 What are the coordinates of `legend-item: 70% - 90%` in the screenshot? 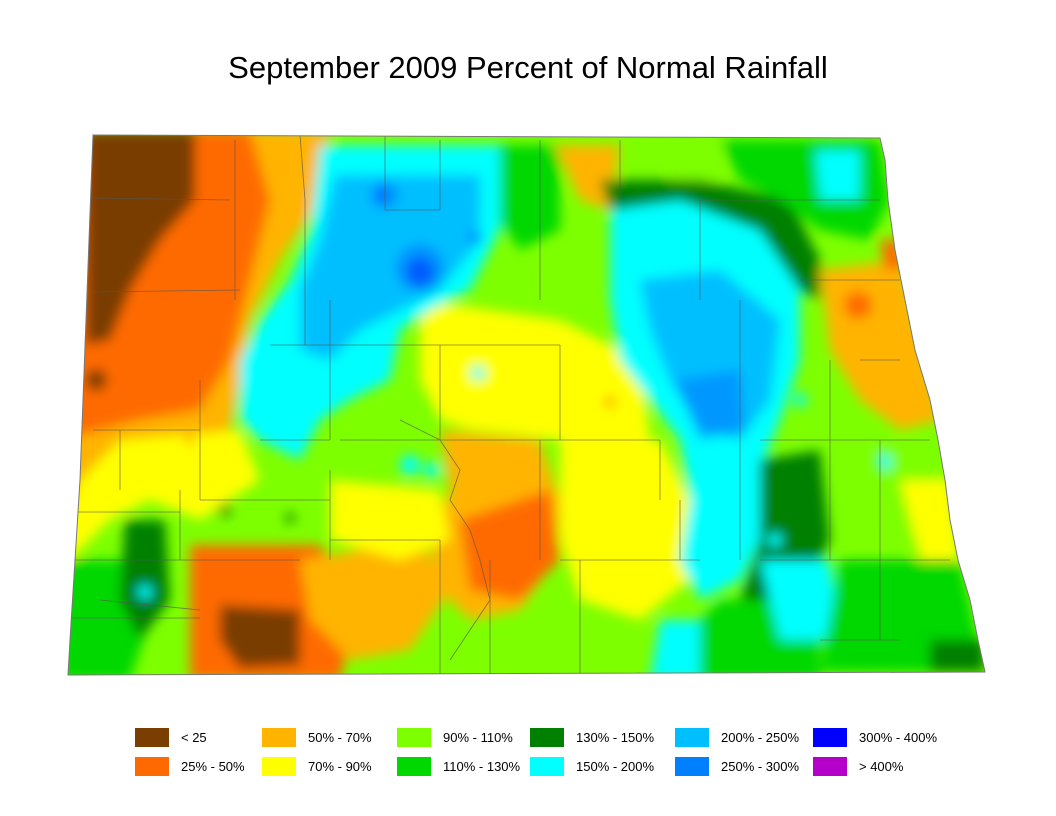 It's located at (317, 766).